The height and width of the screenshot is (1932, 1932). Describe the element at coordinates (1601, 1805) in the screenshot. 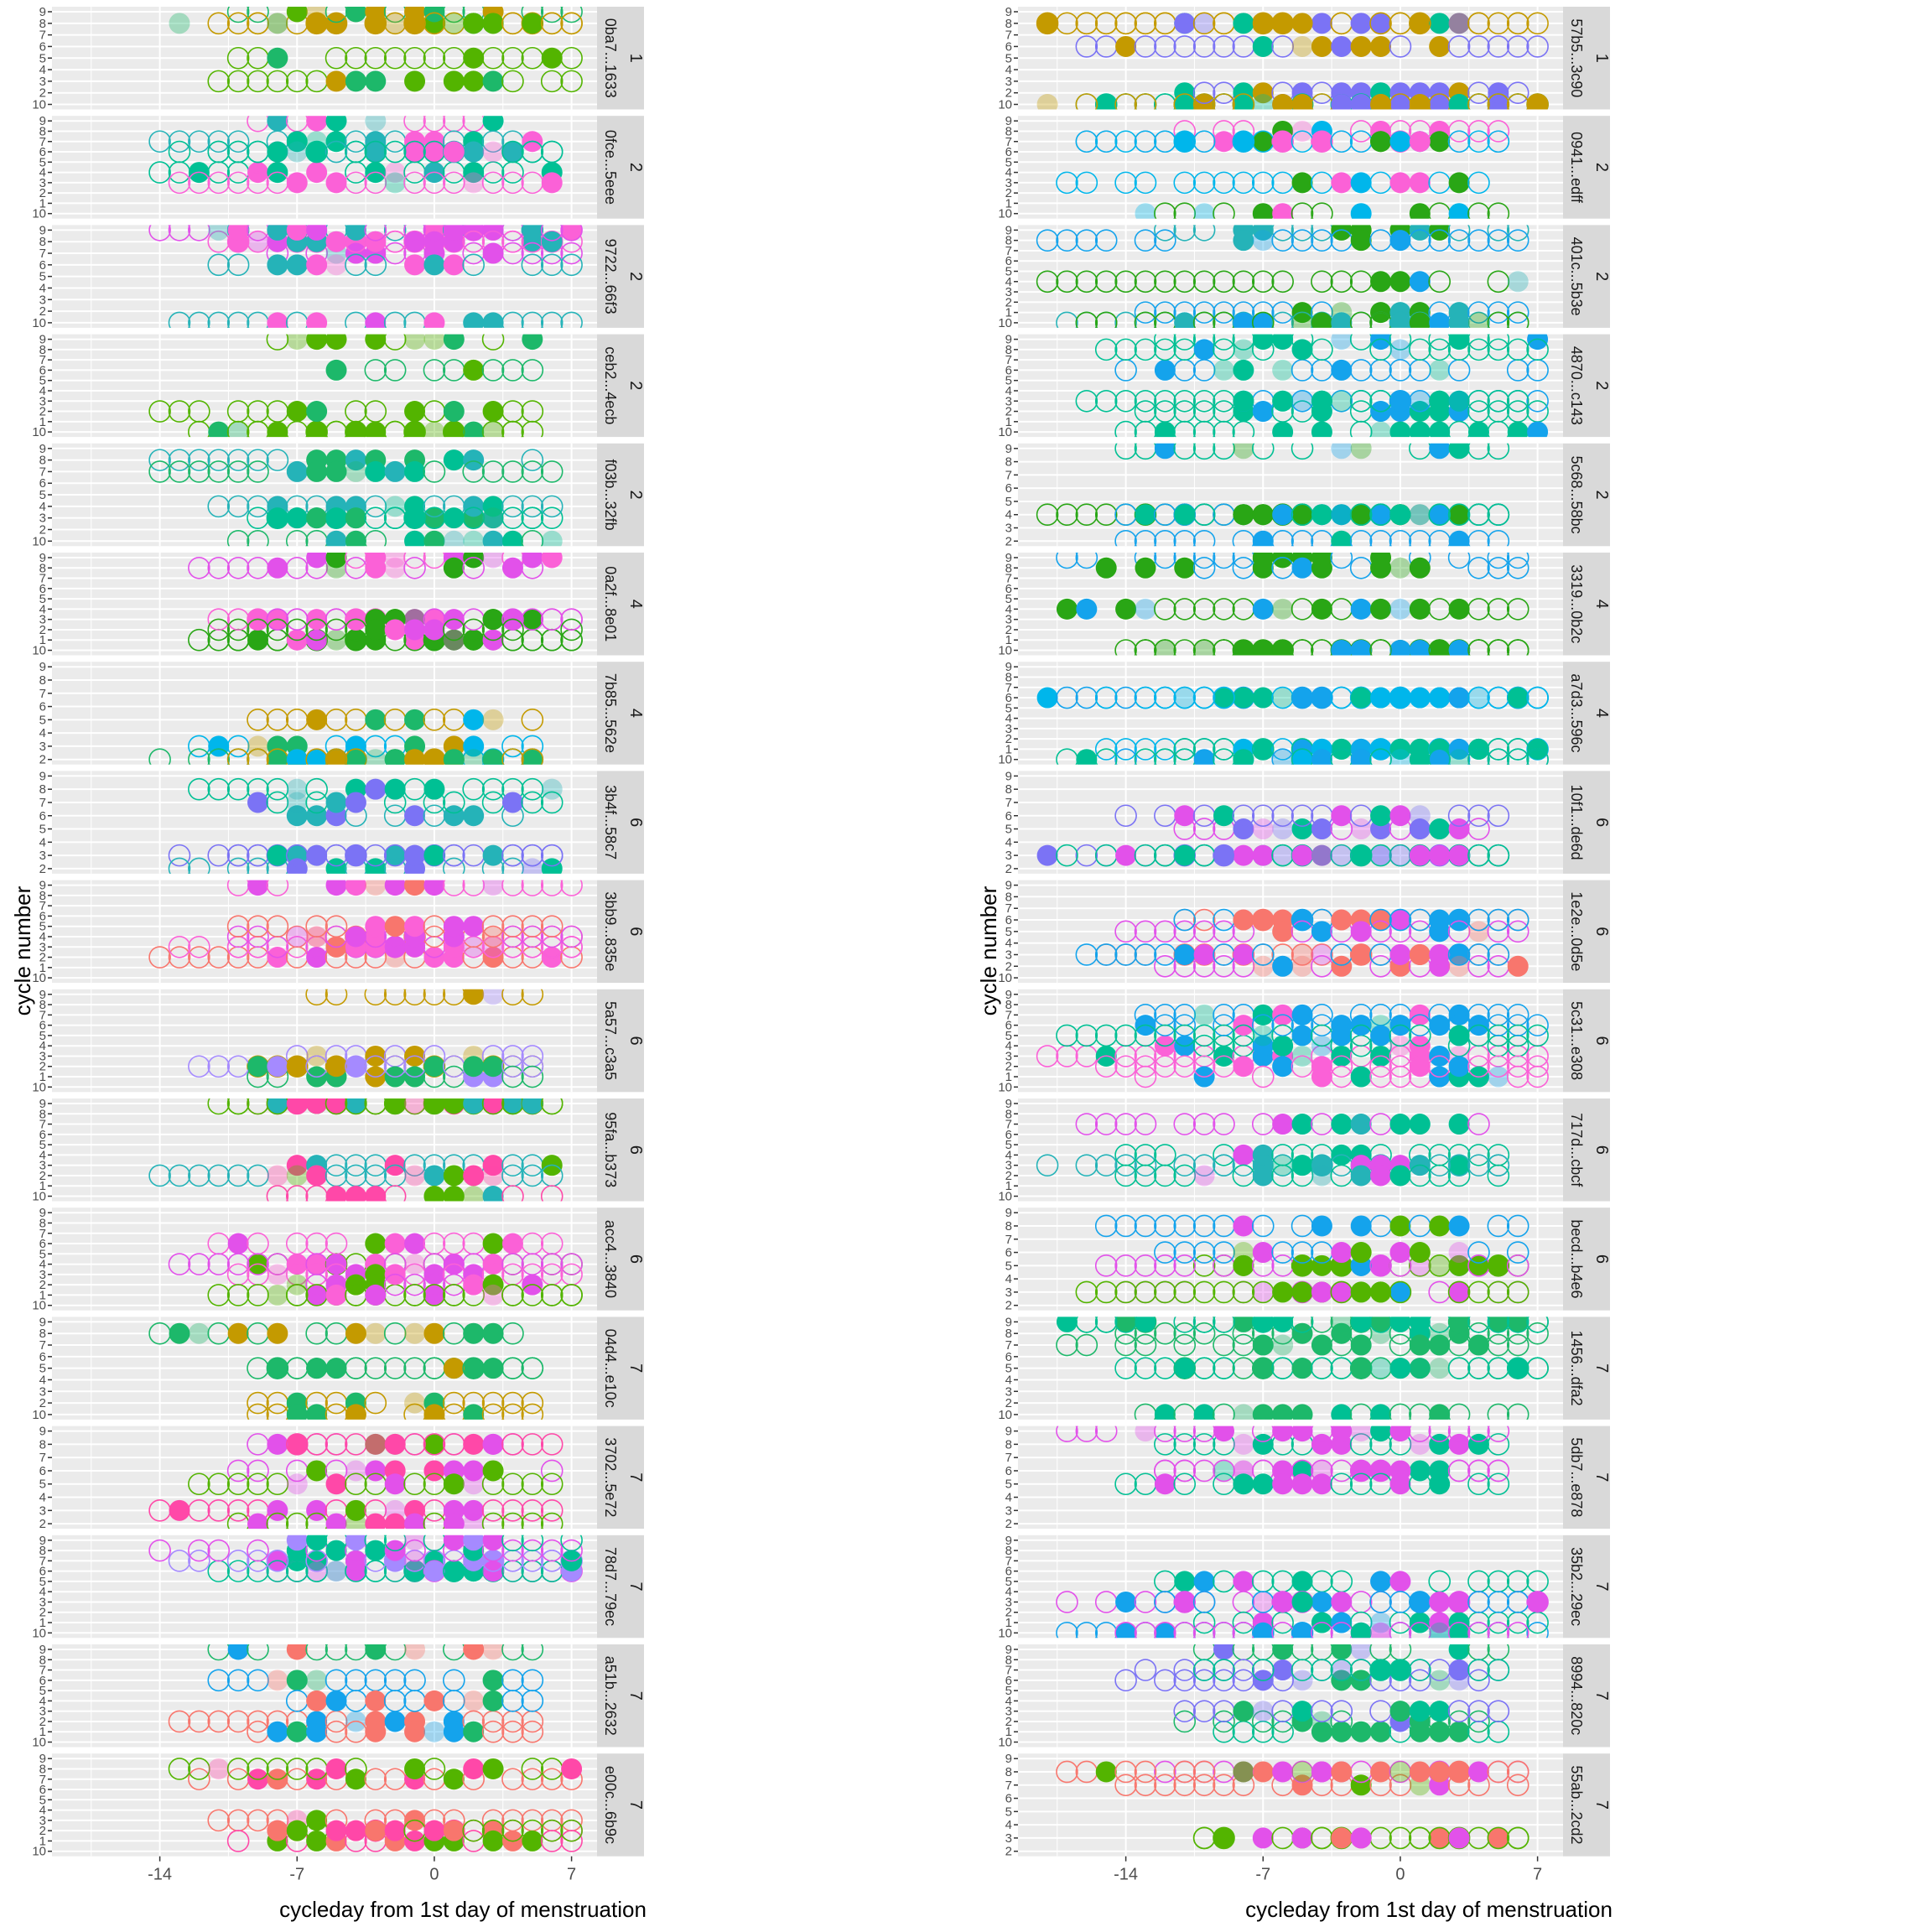

I see `facet-group-label: 7` at that location.